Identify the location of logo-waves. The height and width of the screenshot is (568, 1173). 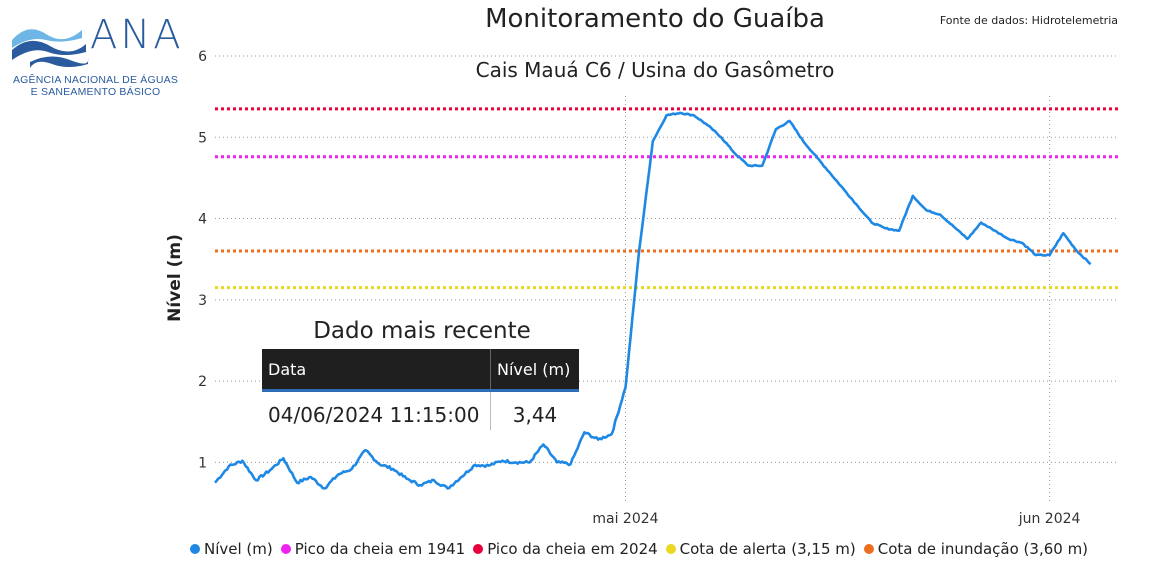
(50, 48).